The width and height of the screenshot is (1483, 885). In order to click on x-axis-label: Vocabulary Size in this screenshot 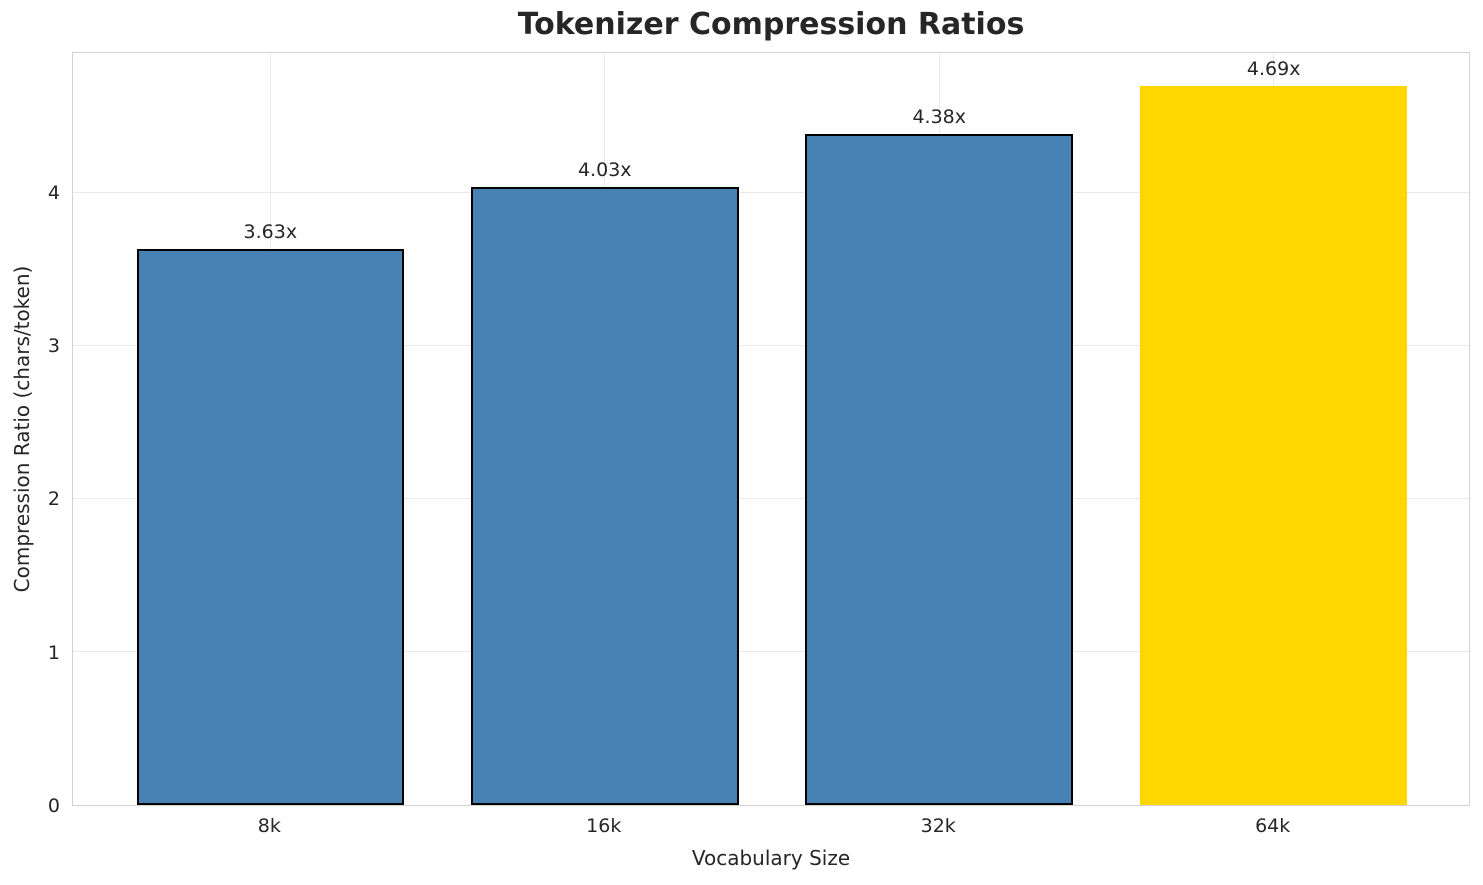, I will do `click(771, 858)`.